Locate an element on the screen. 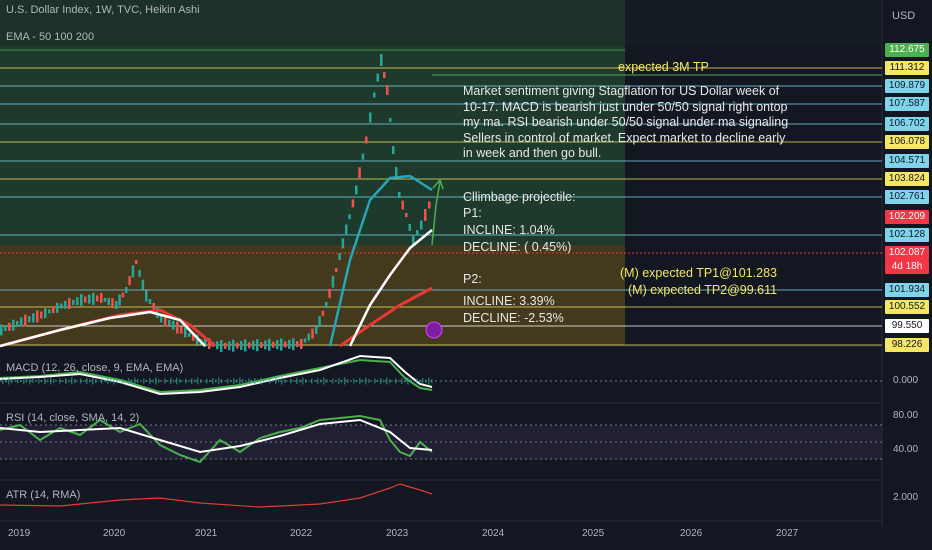  price-tag: 102.209 is located at coordinates (907, 217).